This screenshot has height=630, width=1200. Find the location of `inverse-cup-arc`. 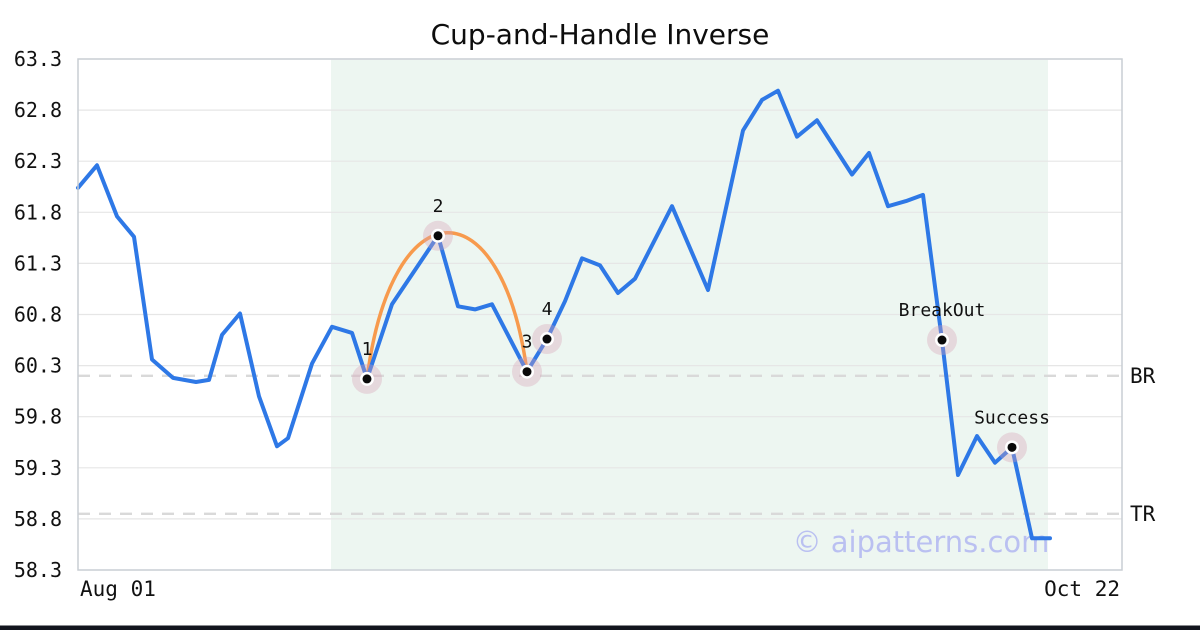

inverse-cup-arc is located at coordinates (447, 306).